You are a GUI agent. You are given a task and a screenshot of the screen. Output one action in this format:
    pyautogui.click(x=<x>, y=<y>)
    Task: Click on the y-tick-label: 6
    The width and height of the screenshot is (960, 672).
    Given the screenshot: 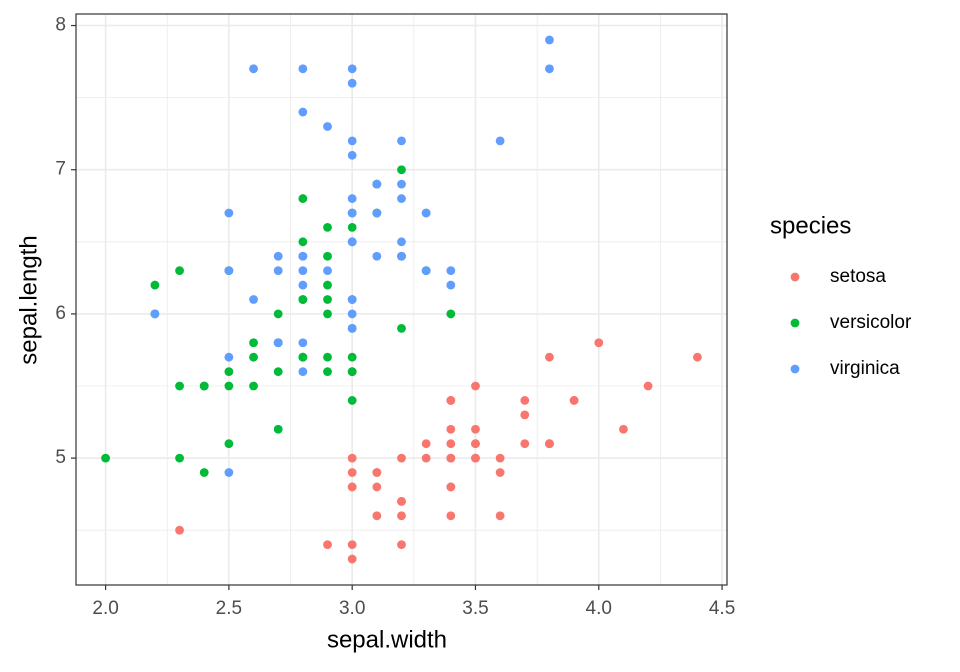 What is the action you would take?
    pyautogui.click(x=60, y=313)
    